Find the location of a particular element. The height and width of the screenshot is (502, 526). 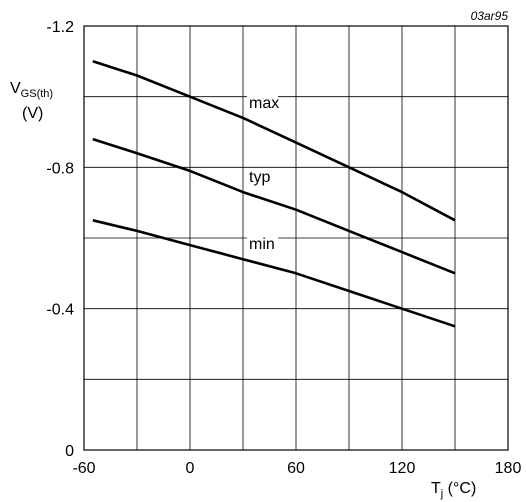

series-label-bg-typ is located at coordinates (262, 178).